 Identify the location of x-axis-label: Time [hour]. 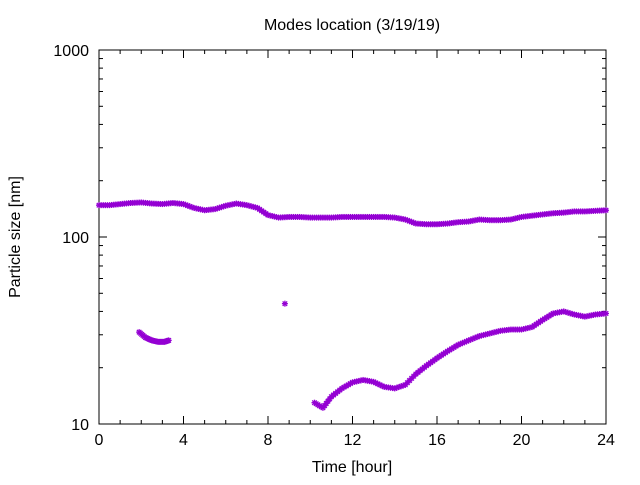
(352, 467).